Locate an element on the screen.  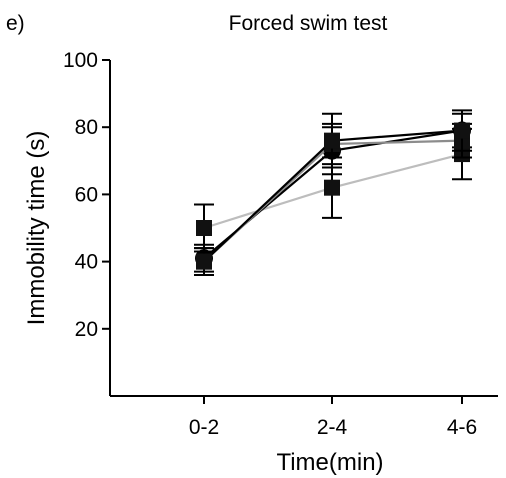
x-tick-label: 4-6 is located at coordinates (462, 427).